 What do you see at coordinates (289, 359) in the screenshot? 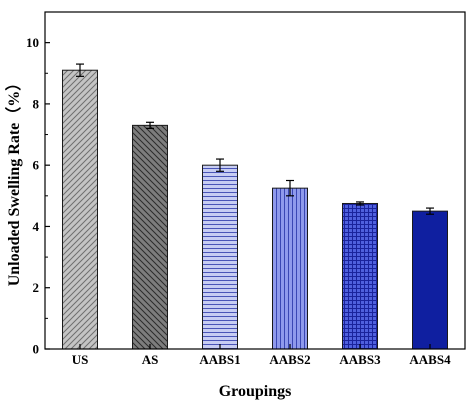
I see `x-tick-label: AABS2` at bounding box center [289, 359].